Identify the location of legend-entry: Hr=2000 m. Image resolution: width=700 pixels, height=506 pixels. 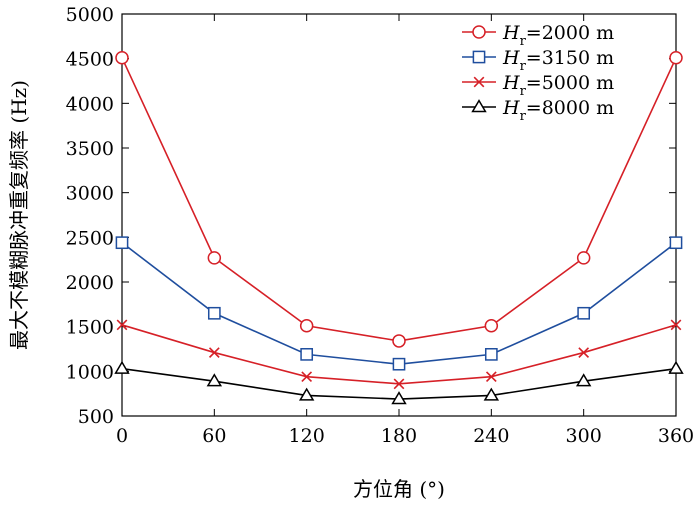
(538, 35).